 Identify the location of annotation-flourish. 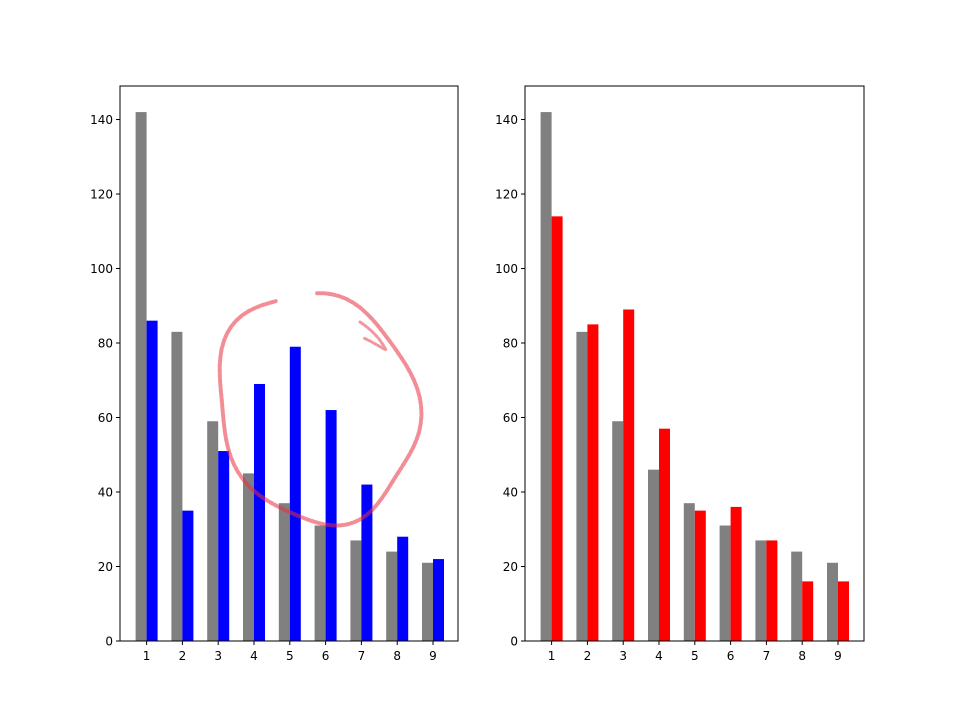
(374, 337).